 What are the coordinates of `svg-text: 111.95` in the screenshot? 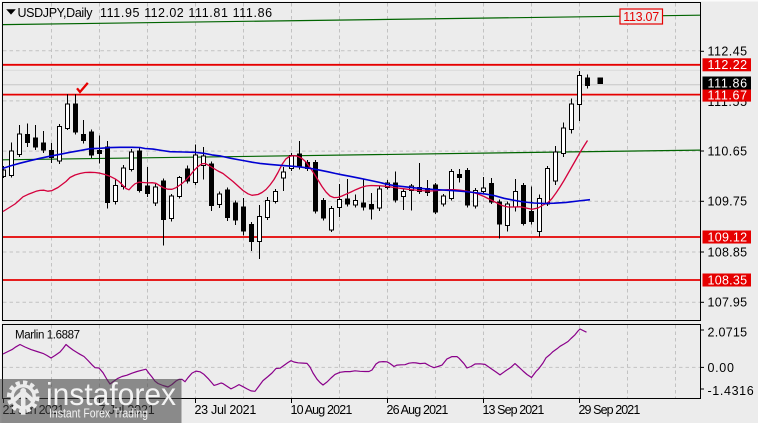 It's located at (120, 13).